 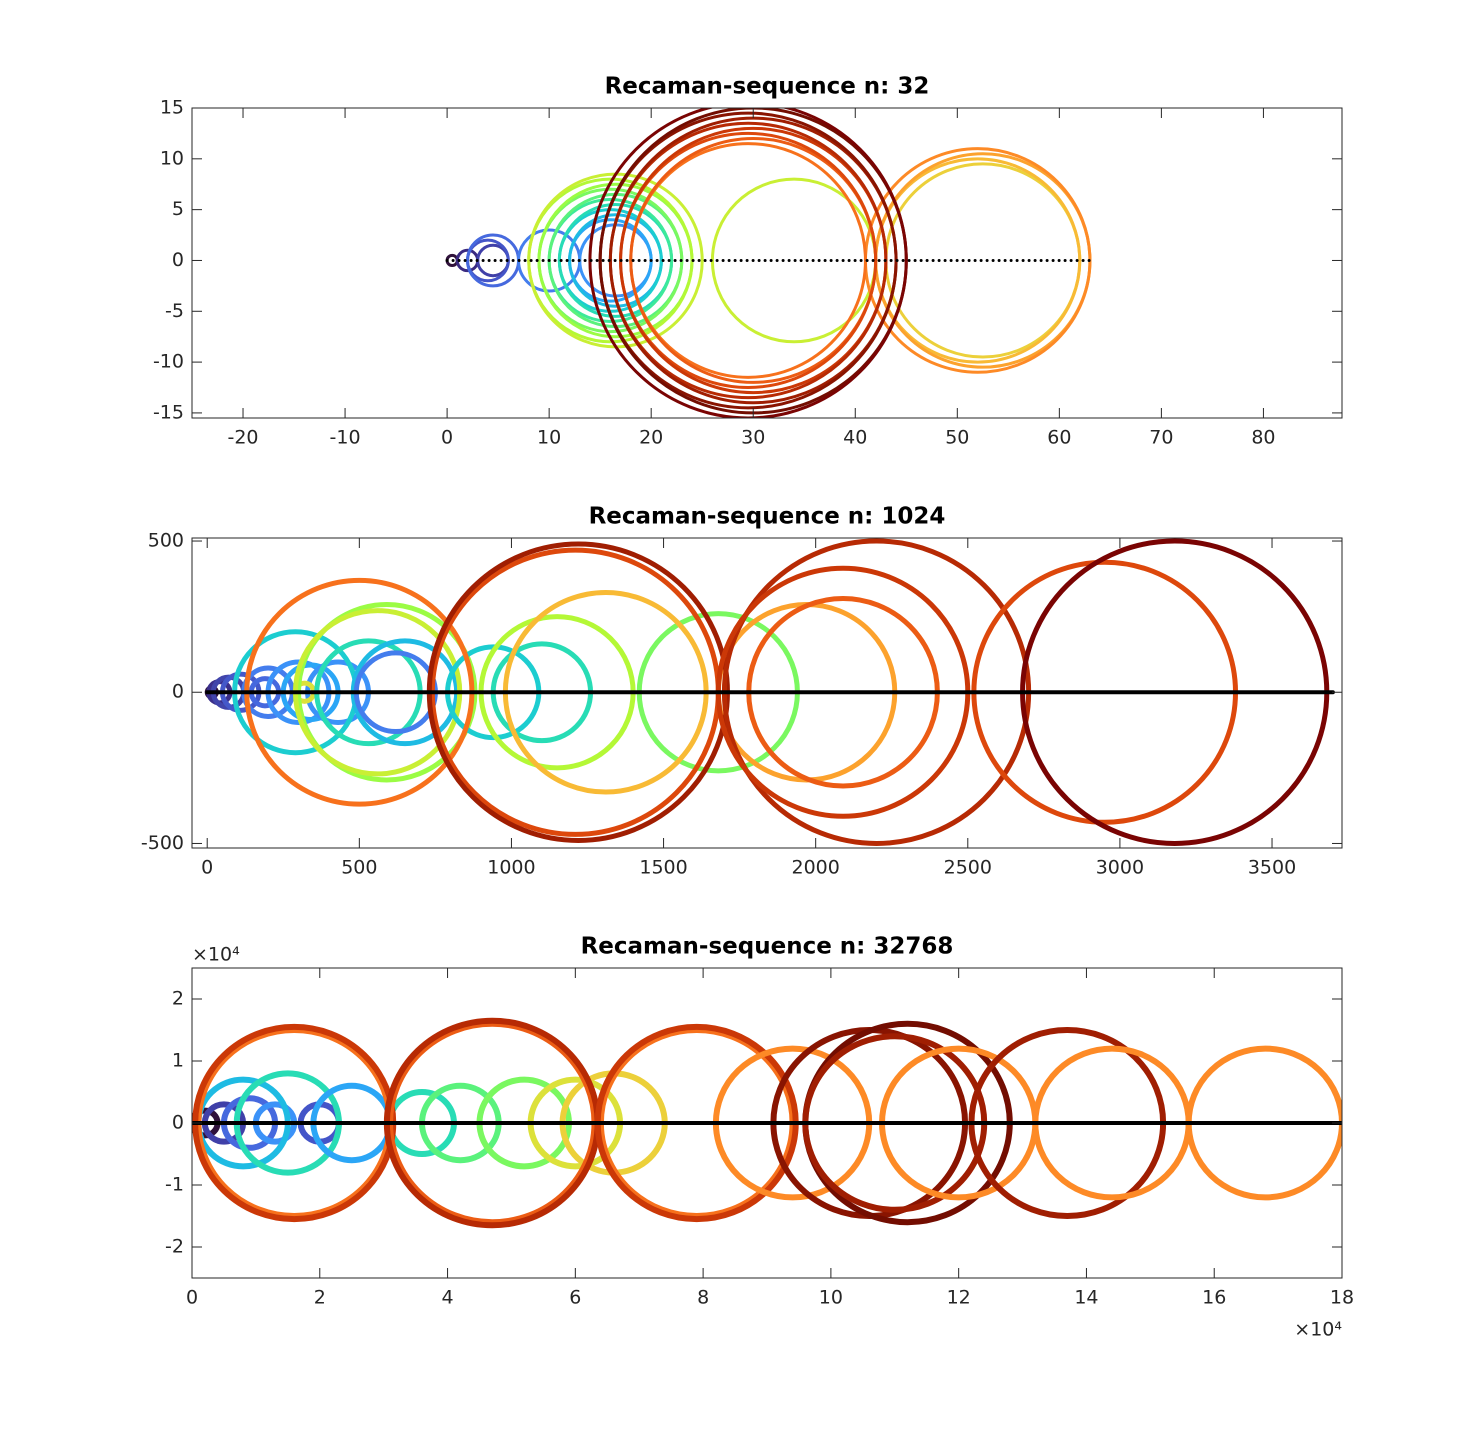 I want to click on y-tick-label: 500, so click(x=166, y=541).